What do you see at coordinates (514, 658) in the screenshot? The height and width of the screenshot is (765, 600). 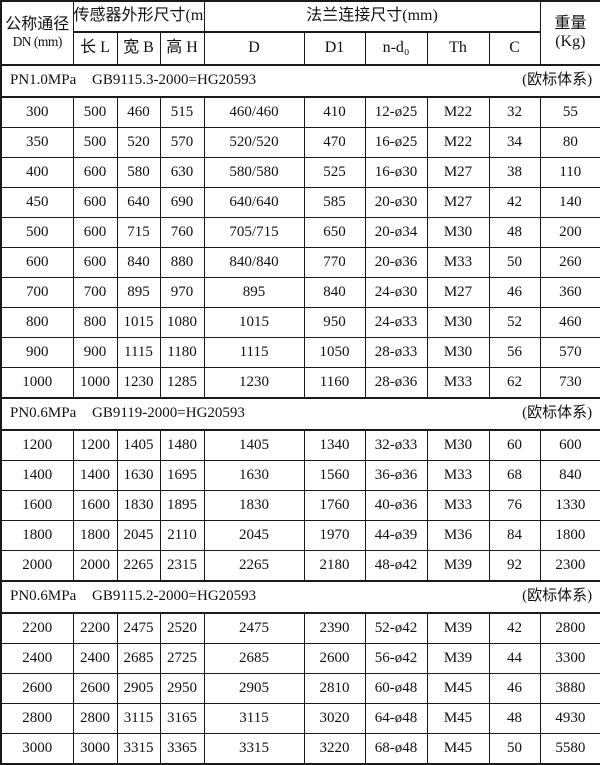 I see `table-cell: 44` at bounding box center [514, 658].